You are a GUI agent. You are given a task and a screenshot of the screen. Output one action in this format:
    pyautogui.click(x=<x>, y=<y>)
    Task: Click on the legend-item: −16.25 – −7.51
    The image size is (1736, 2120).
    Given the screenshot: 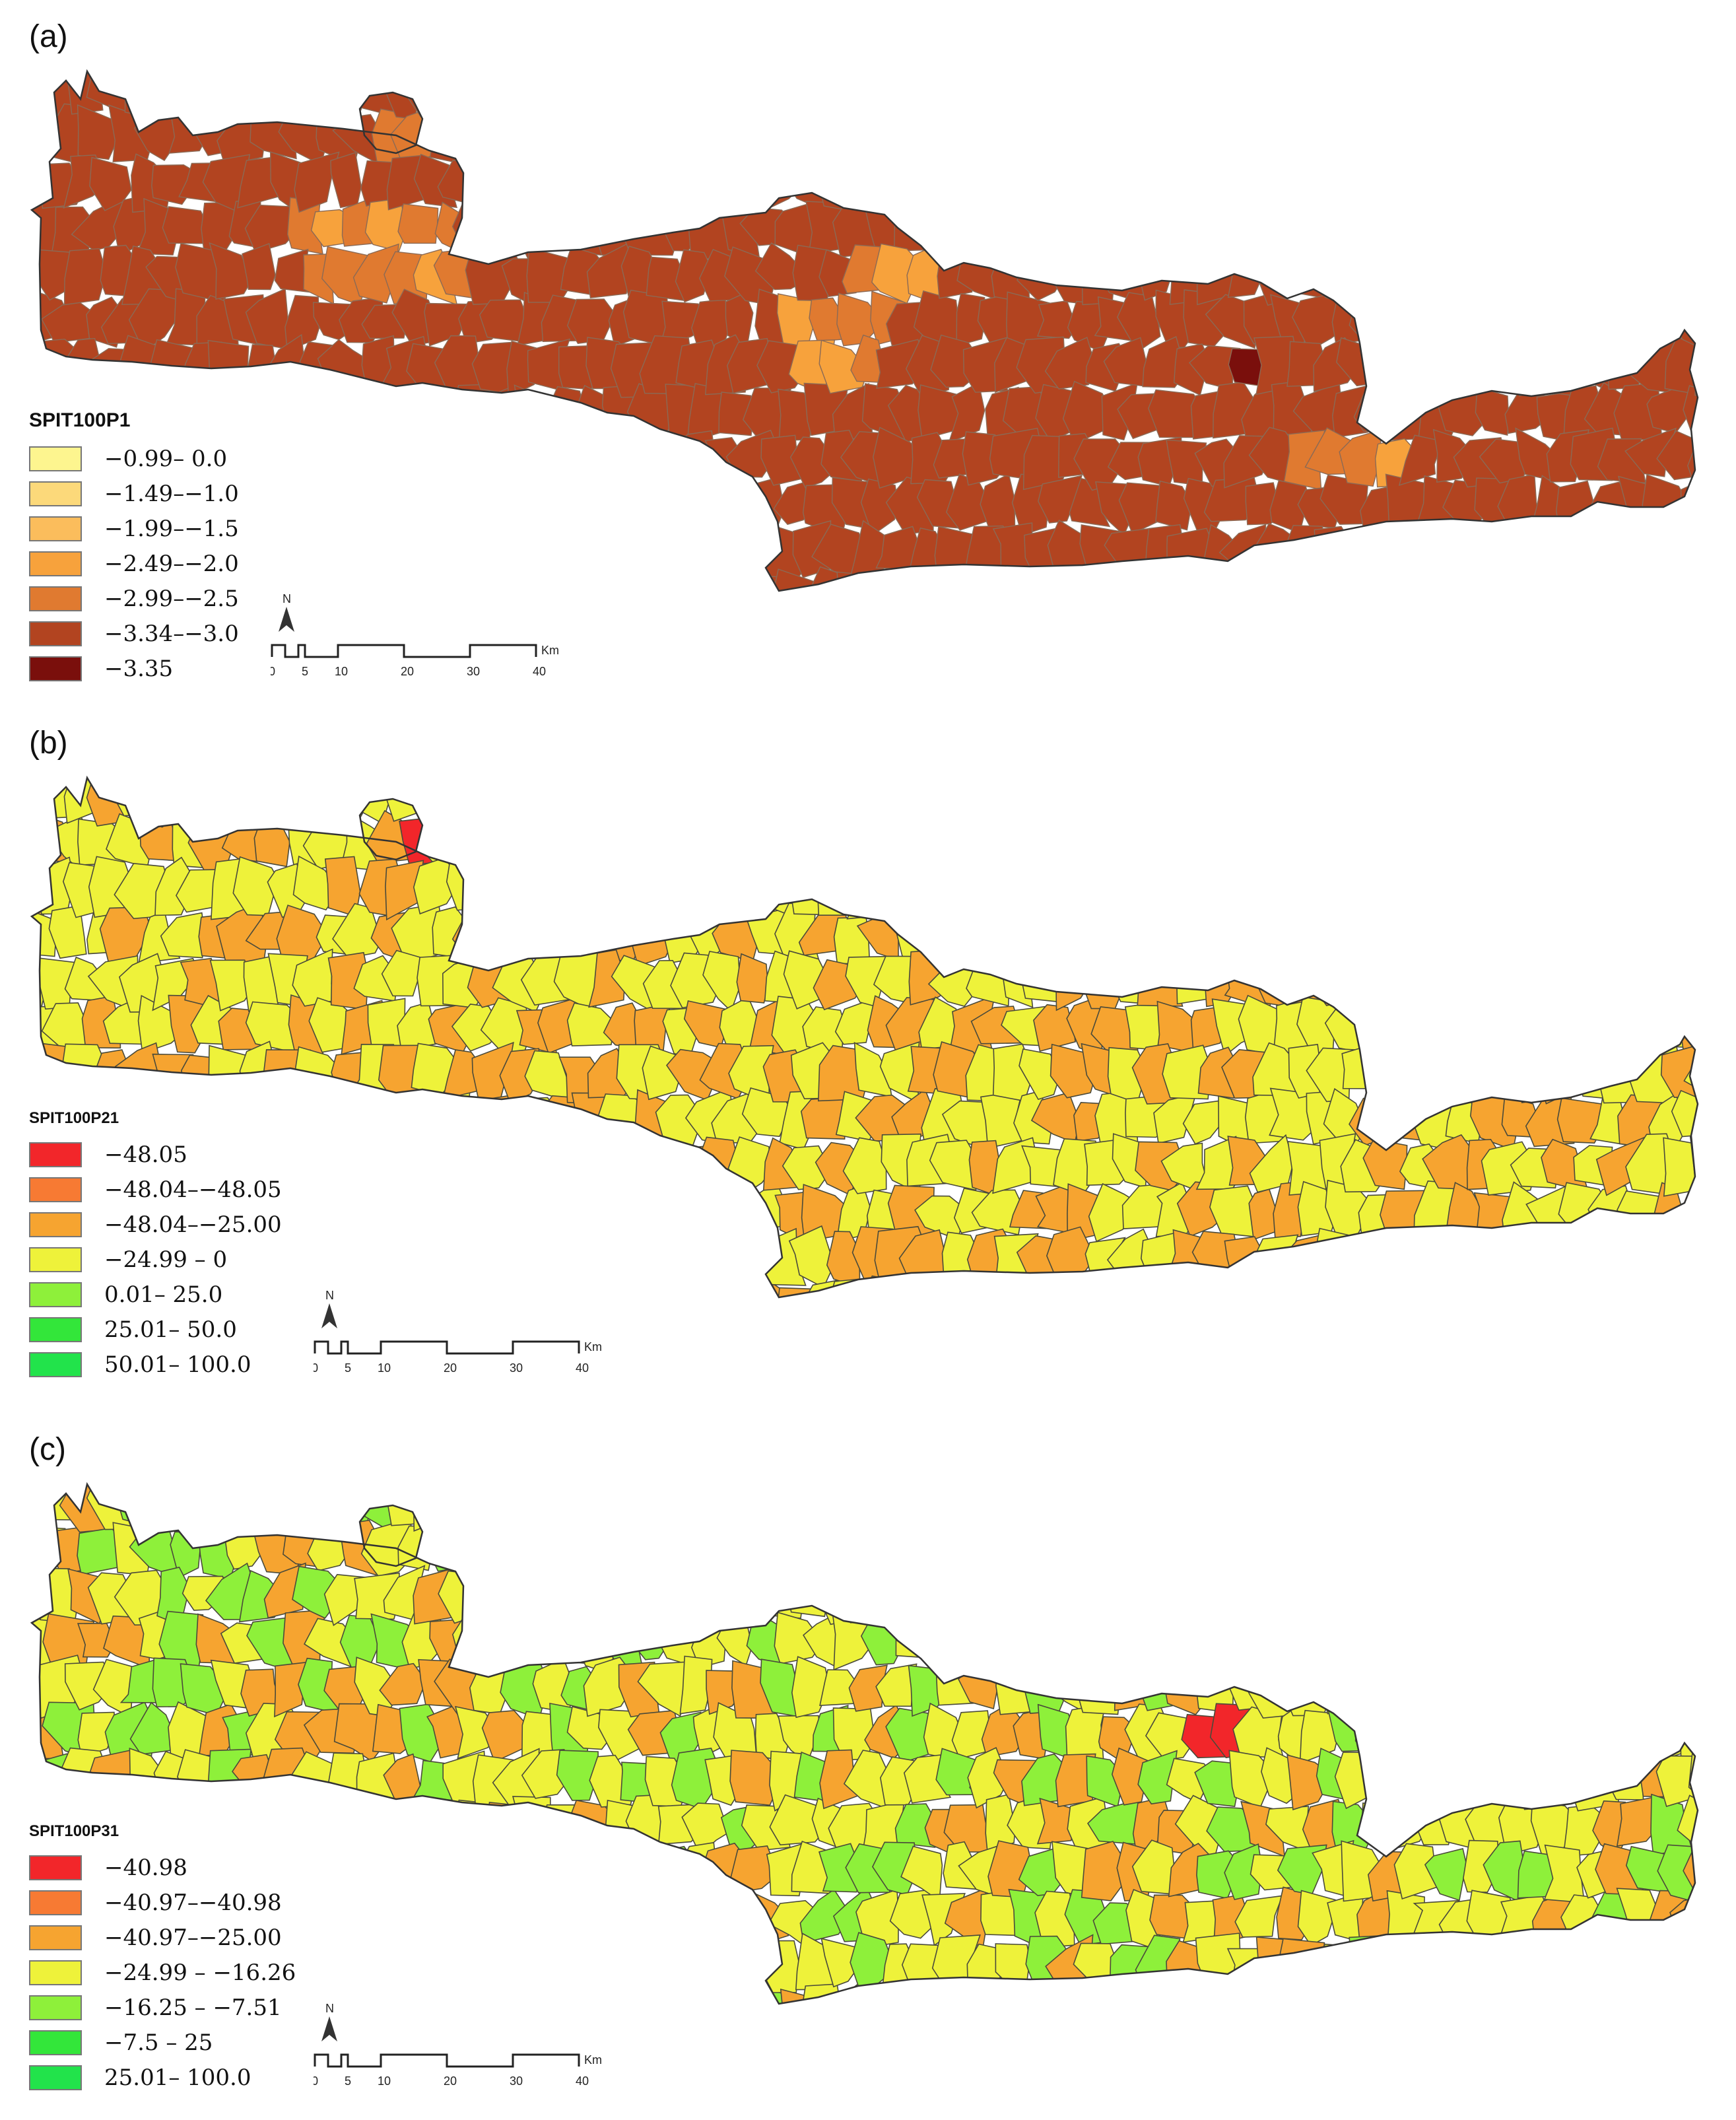 What is the action you would take?
    pyautogui.click(x=162, y=2007)
    